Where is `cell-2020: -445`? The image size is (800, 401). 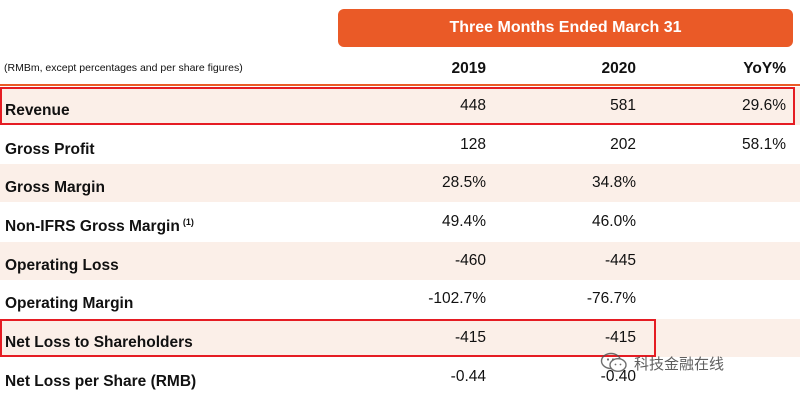 cell-2020: -445 is located at coordinates (620, 260).